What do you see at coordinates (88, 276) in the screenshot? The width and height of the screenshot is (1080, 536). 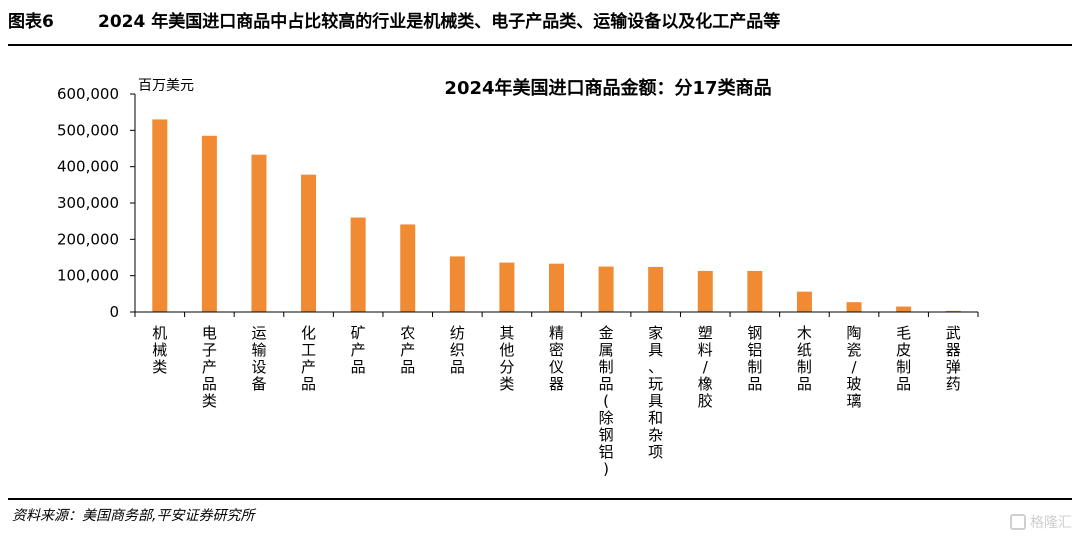 I see `y-tick-label: 100,000` at bounding box center [88, 276].